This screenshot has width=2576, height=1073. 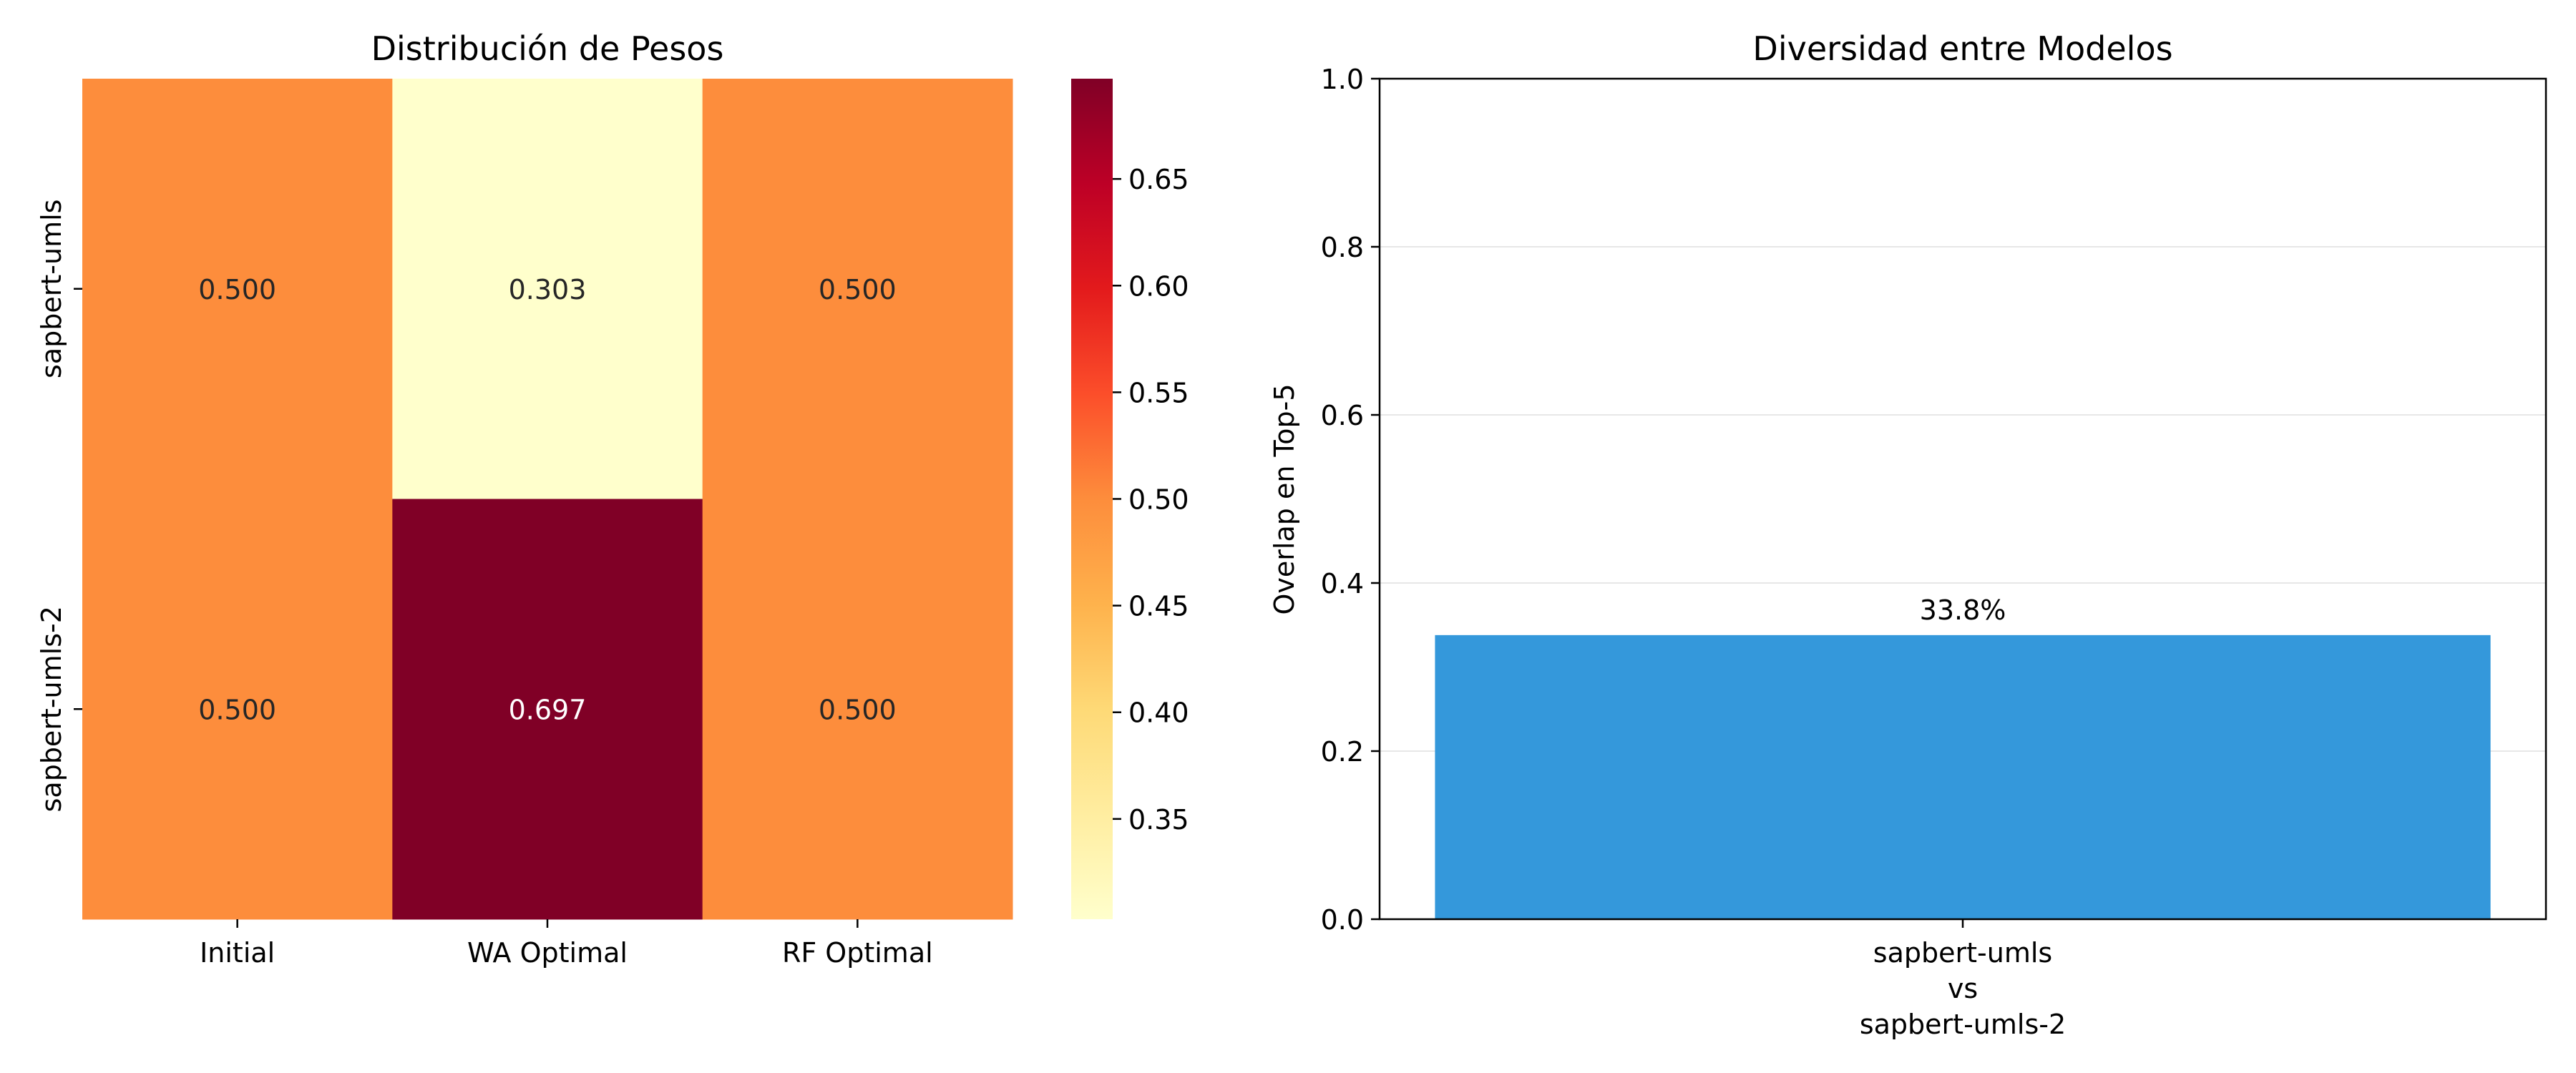 I want to click on colorbar: 0.35 0.40 0.45 0.50 0.55 0.60 0.65, so click(x=1130, y=499).